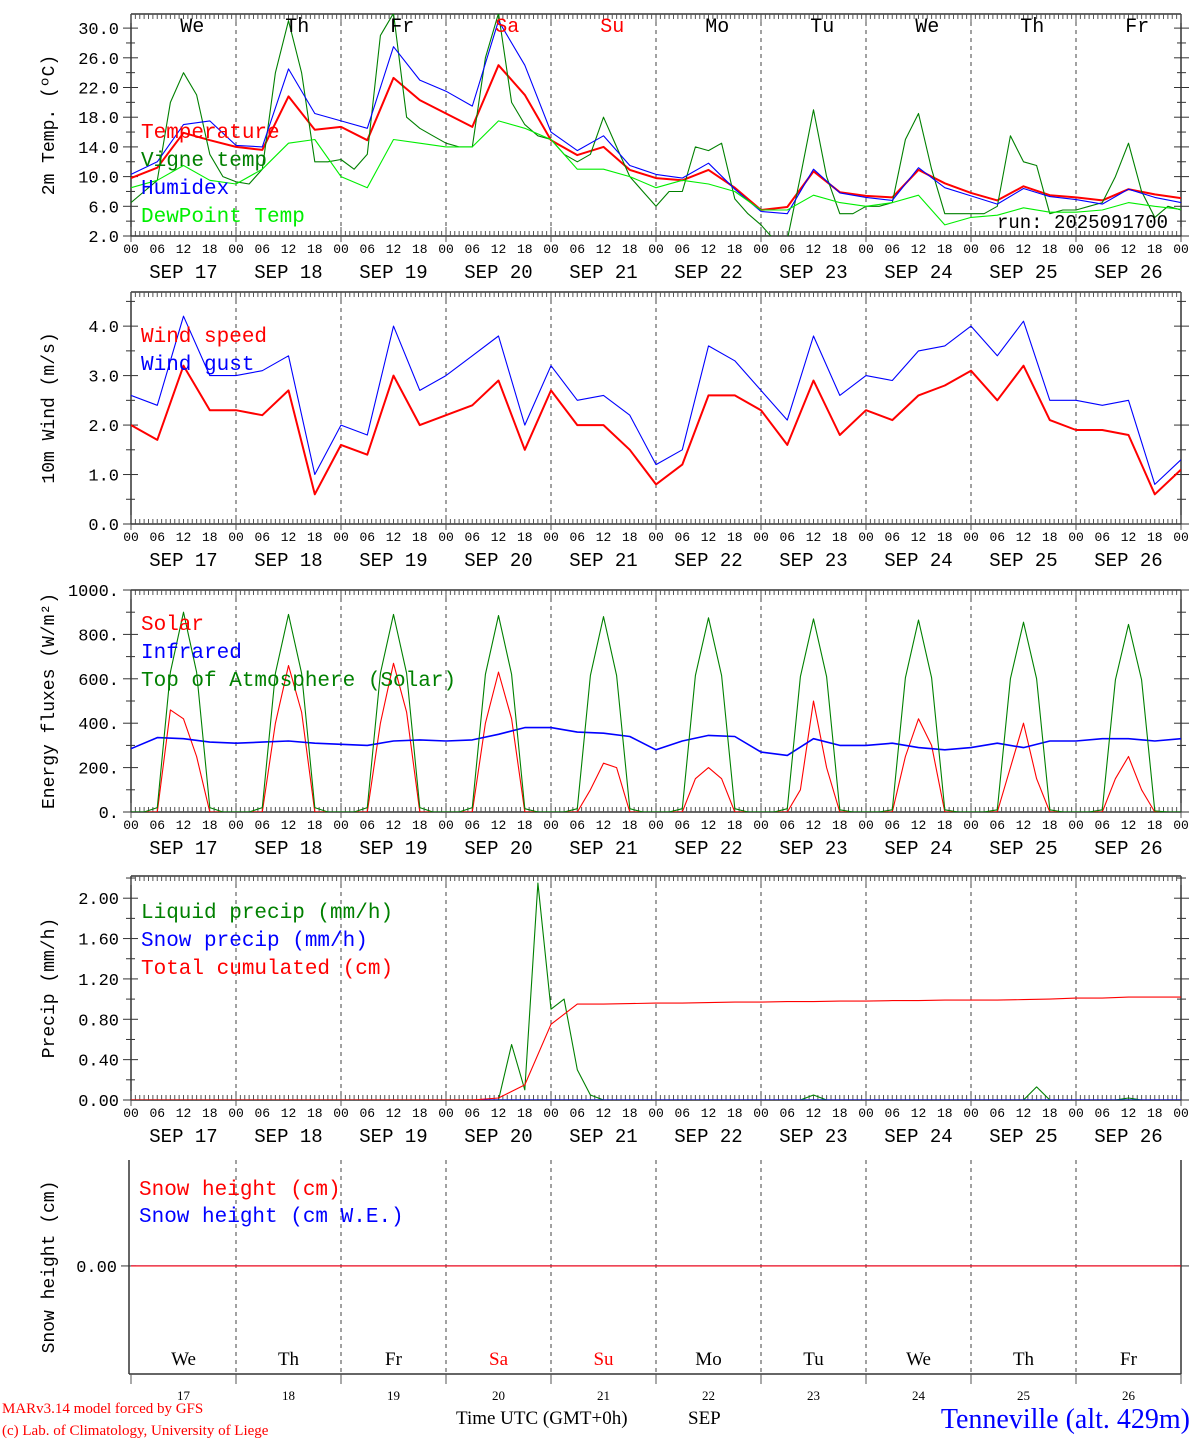 This screenshot has width=1194, height=1440. Describe the element at coordinates (50, 407) in the screenshot. I see `y-axis-title: 10m Wind (m/s)` at that location.